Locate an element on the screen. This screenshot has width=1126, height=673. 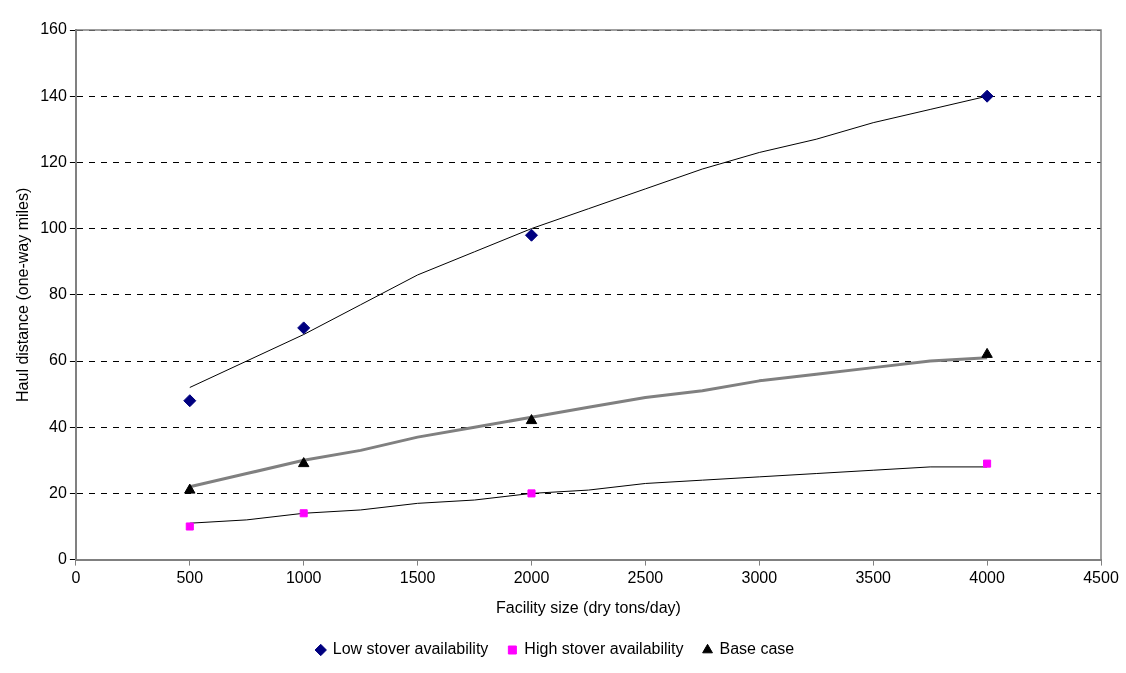
y-tick-label: 140 is located at coordinates (53, 95).